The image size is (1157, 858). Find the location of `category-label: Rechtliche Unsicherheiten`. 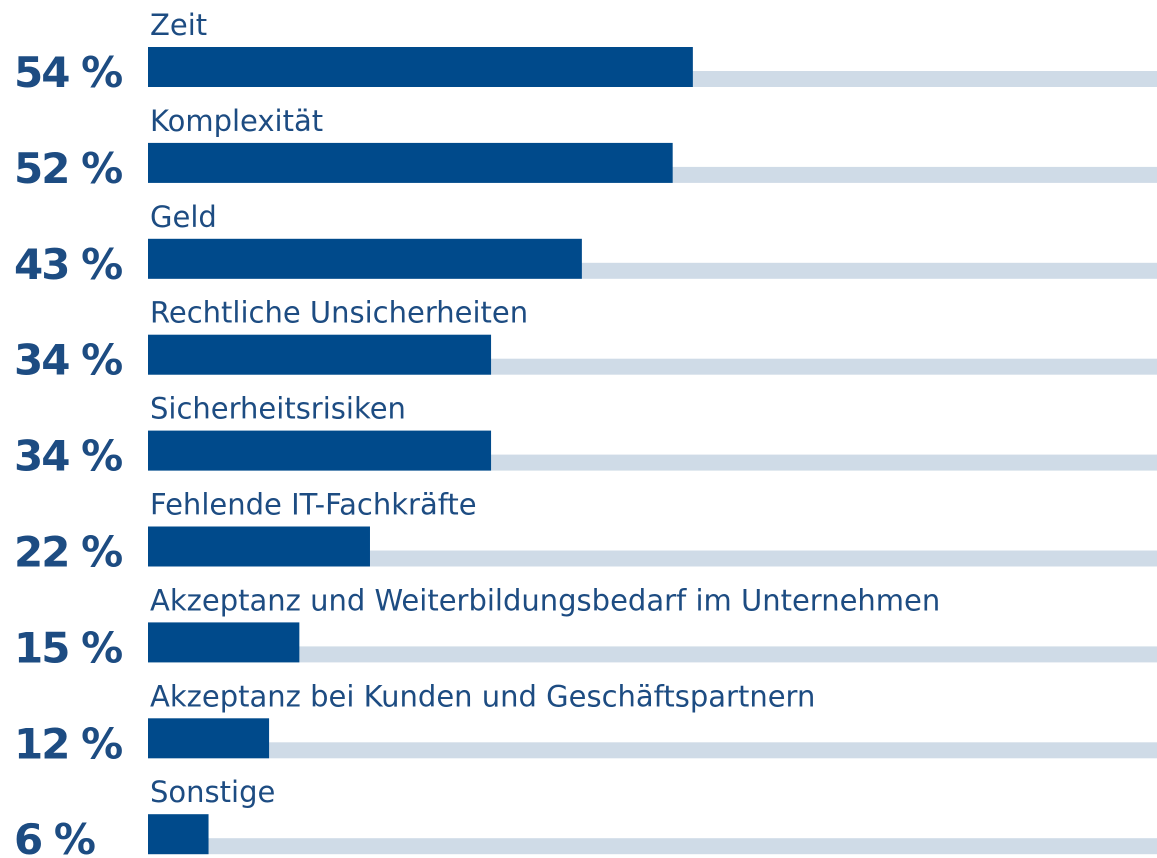

category-label: Rechtliche Unsicherheiten is located at coordinates (339, 313).